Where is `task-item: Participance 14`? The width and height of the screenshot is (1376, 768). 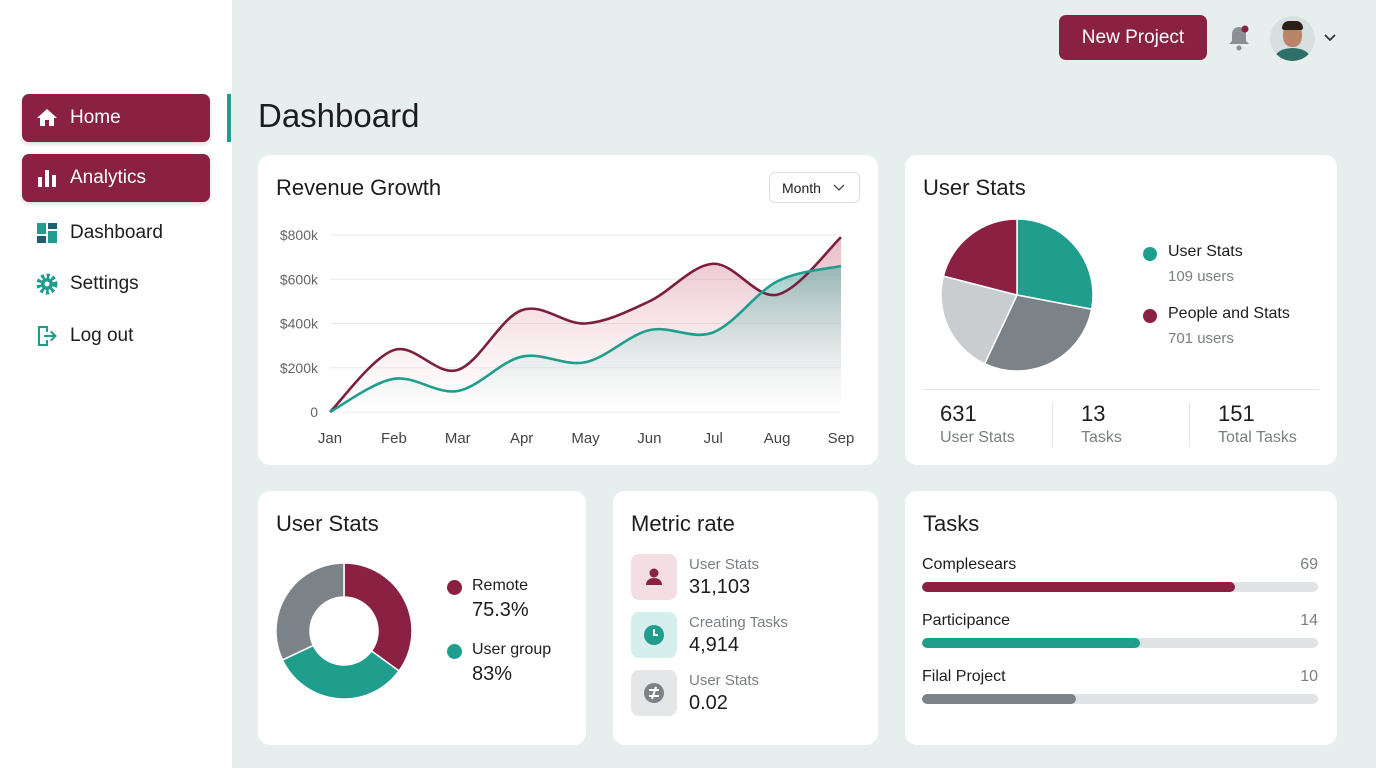
task-item: Participance 14 is located at coordinates (1120, 630).